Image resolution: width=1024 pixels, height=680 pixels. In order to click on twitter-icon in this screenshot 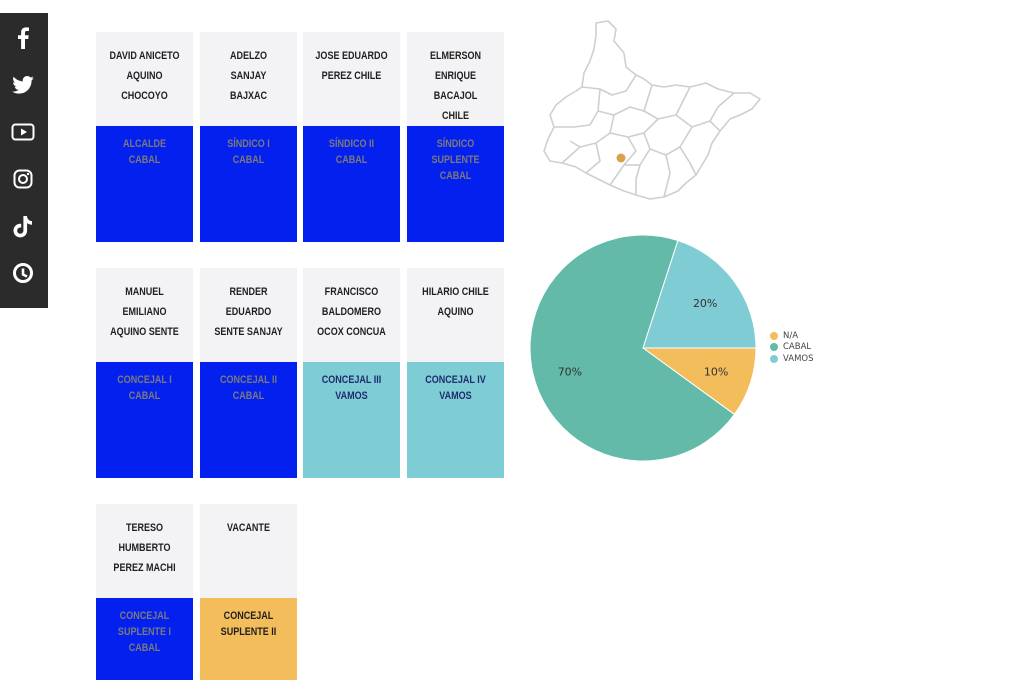, I will do `click(23, 85)`.